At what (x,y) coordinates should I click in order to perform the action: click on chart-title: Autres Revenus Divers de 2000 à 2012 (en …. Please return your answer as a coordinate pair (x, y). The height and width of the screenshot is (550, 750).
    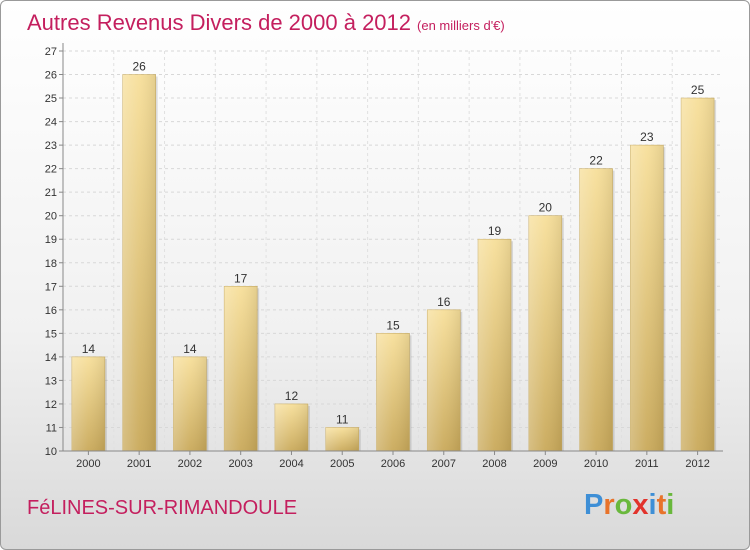
    Looking at the image, I should click on (266, 23).